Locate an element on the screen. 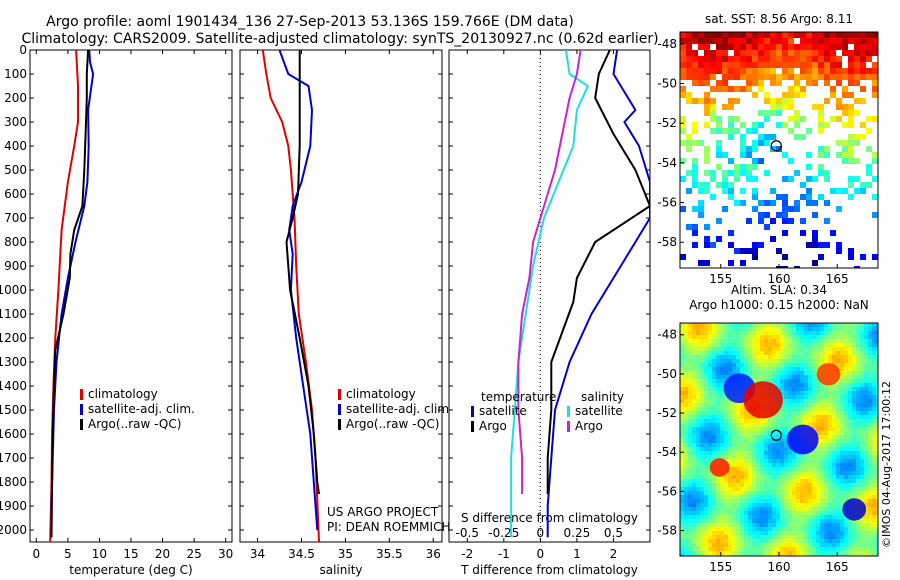 This screenshot has height=580, width=900. difference-xtick-label: 2 is located at coordinates (614, 554).